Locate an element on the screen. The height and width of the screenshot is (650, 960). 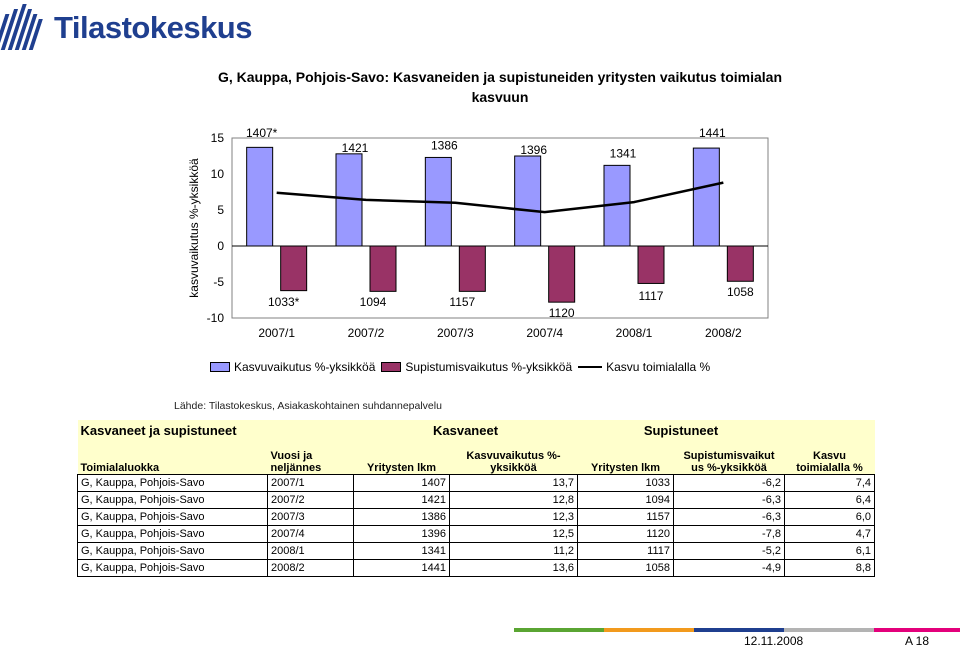
table-group-header-grown: Kasvaneet is located at coordinates (465, 430).